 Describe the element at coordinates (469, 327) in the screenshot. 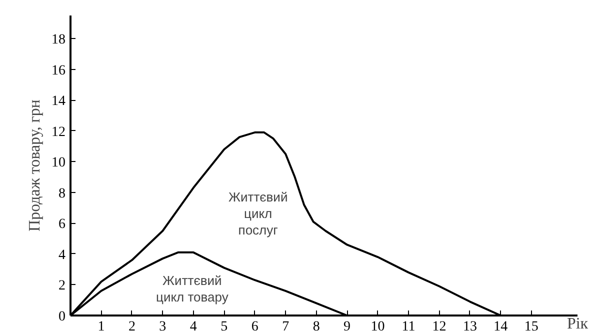

I see `x-tick-label: 13` at that location.